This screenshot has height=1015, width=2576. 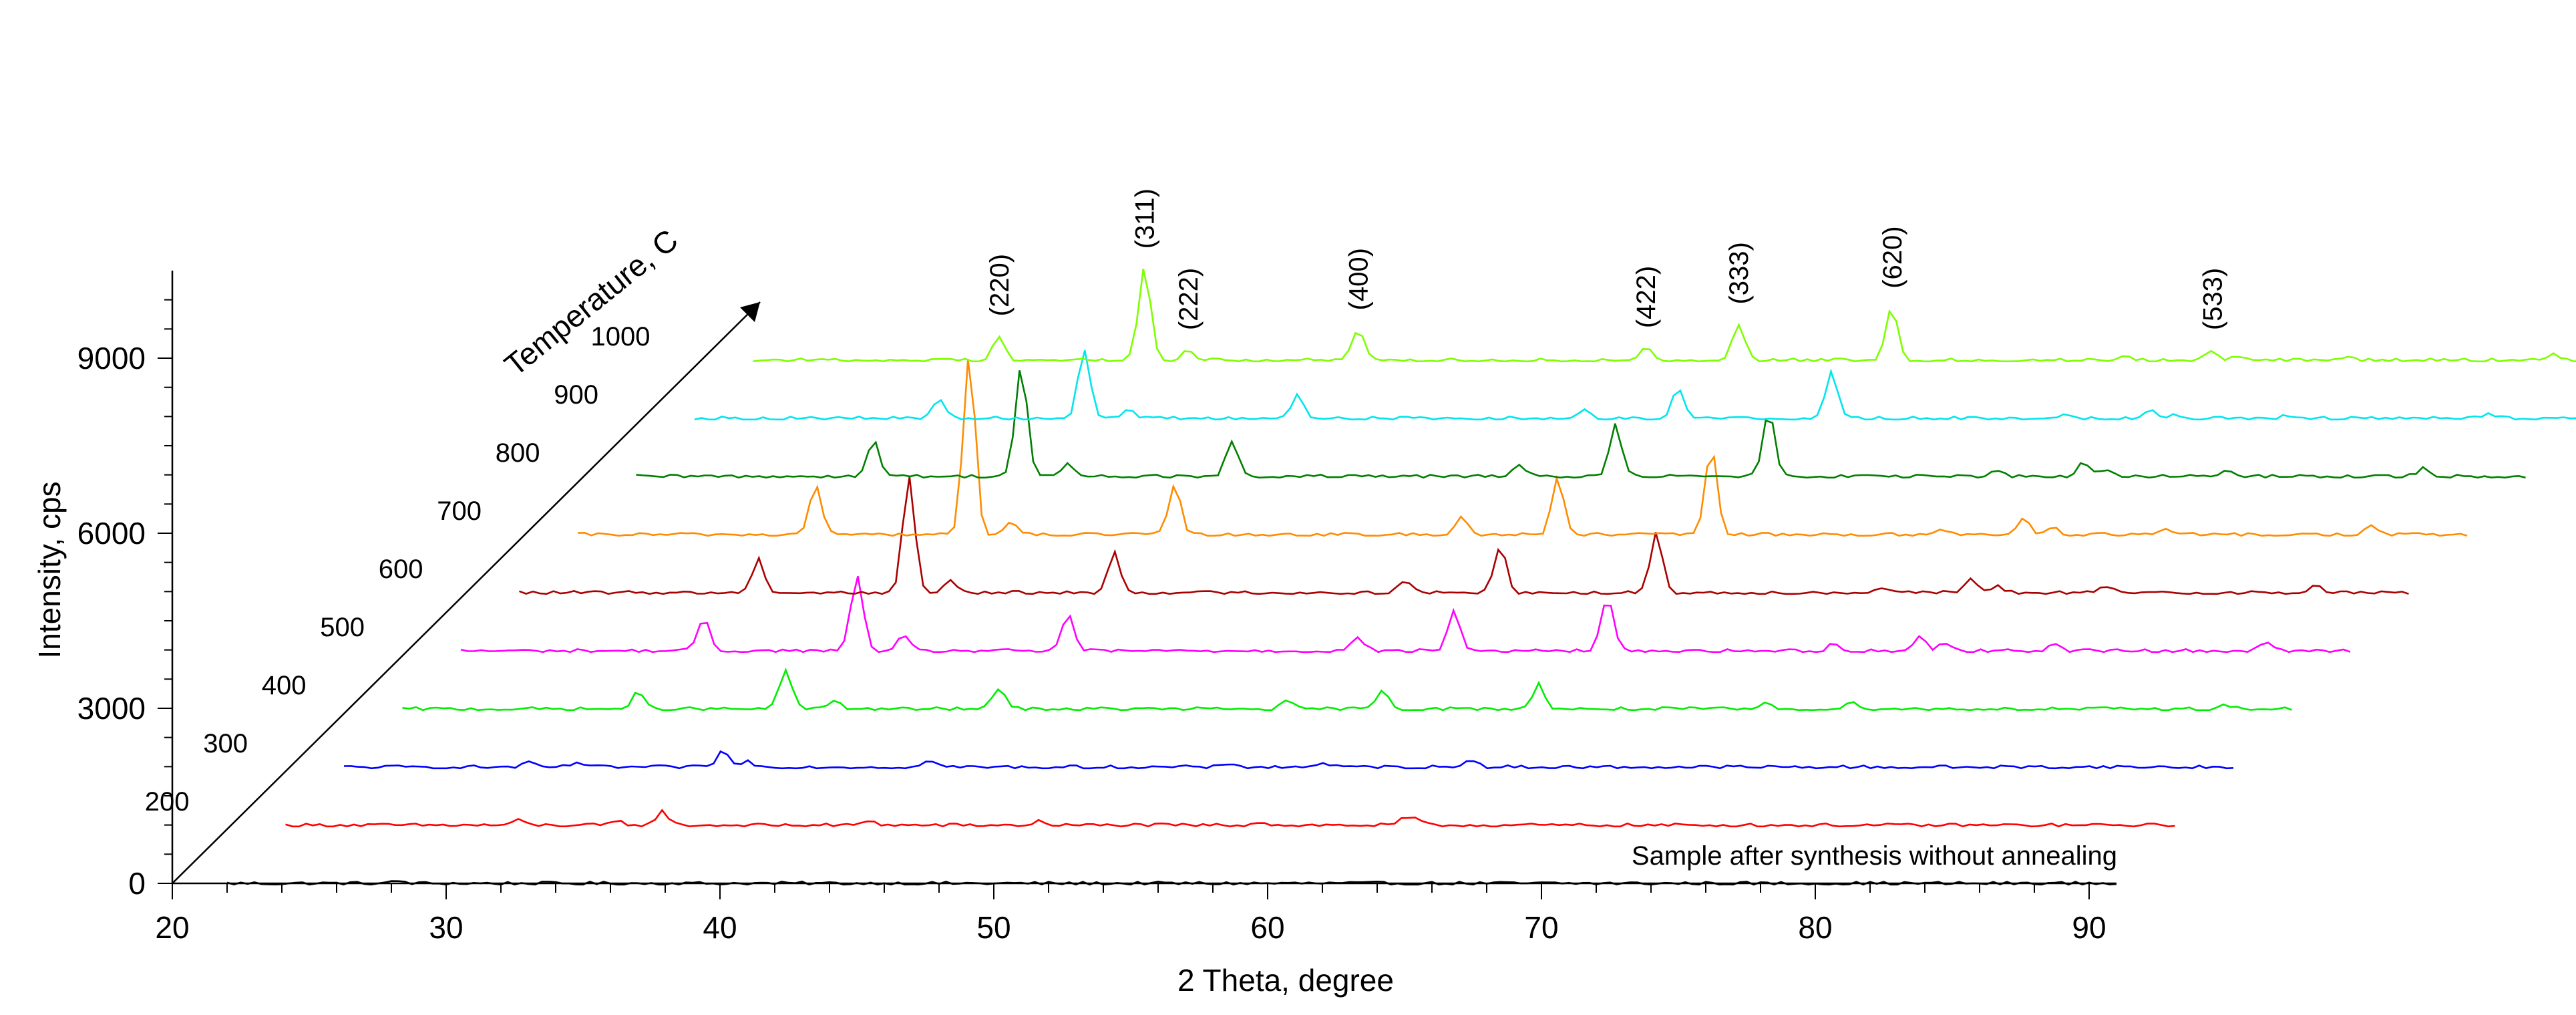 What do you see at coordinates (1000, 285) in the screenshot?
I see `miller-index-label: (220)` at bounding box center [1000, 285].